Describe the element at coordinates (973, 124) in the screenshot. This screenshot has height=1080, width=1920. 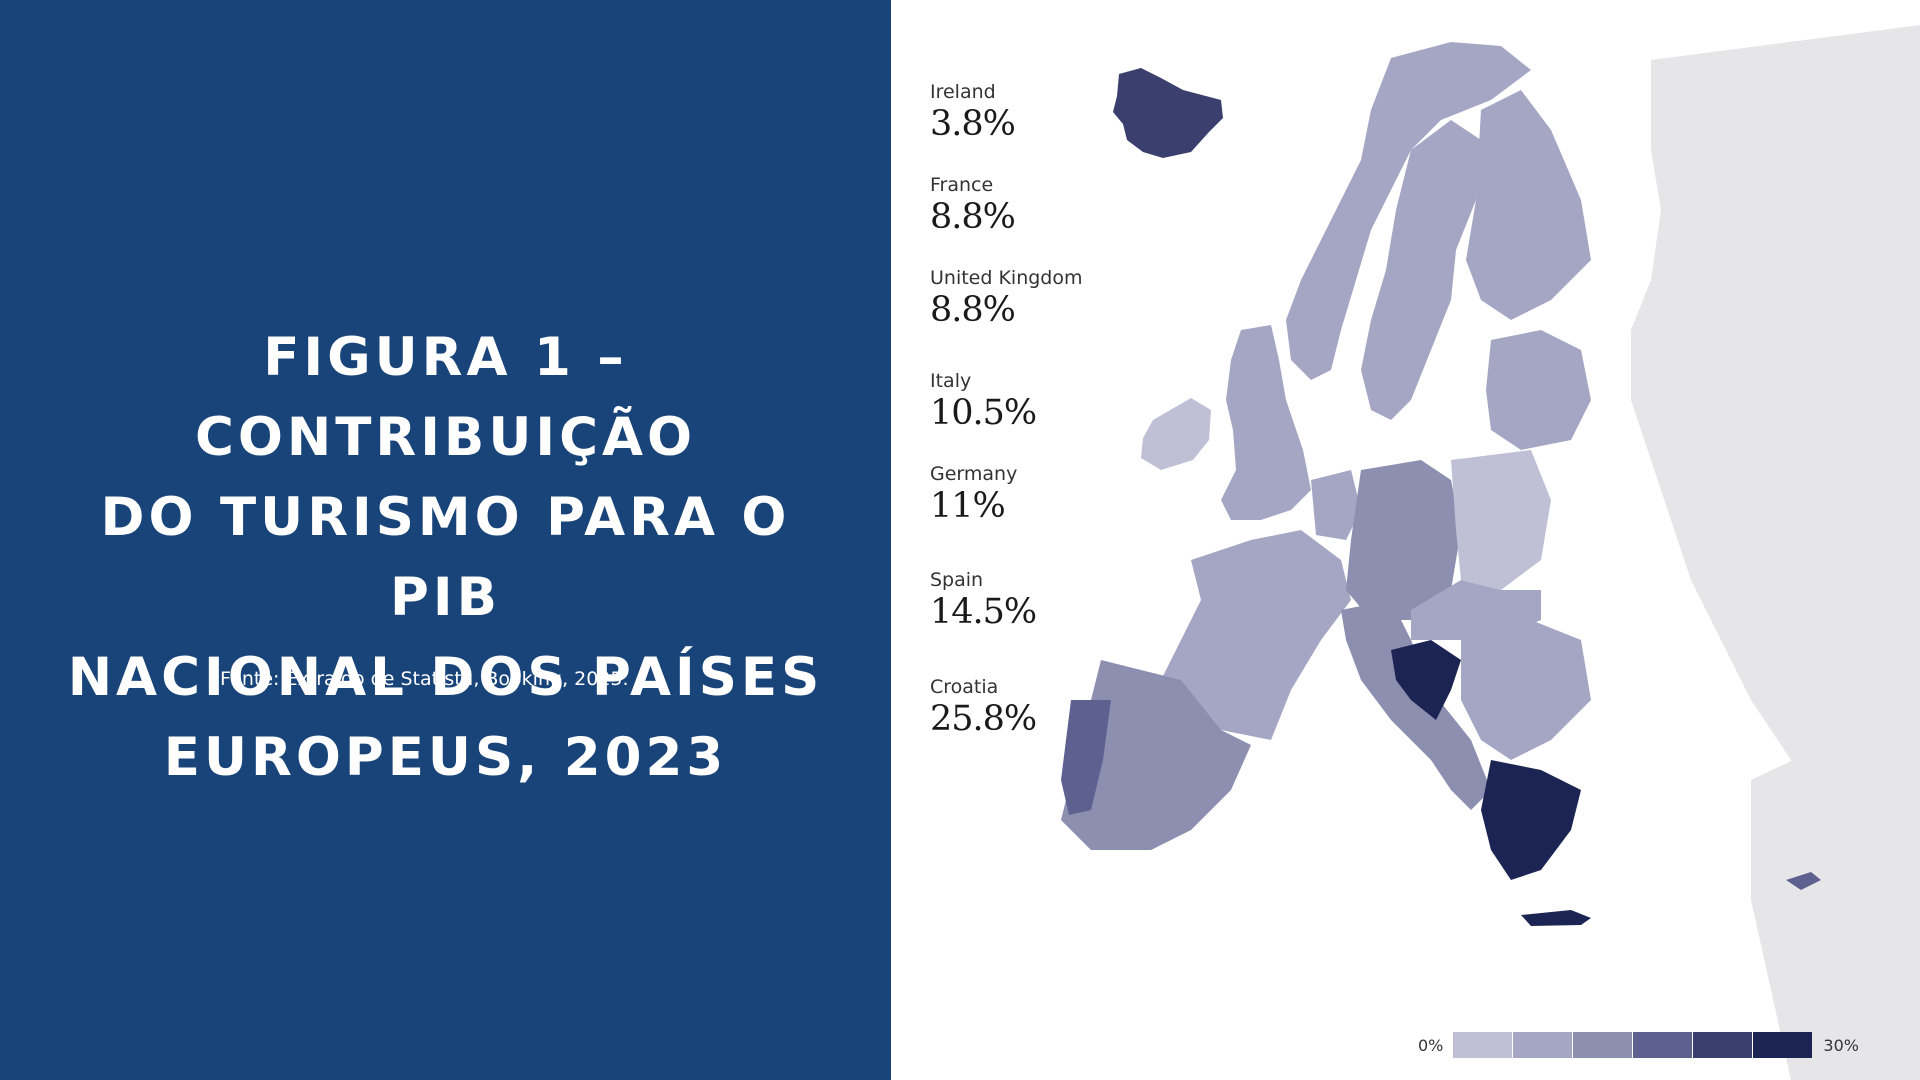
I see `country-value: 3.8%` at that location.